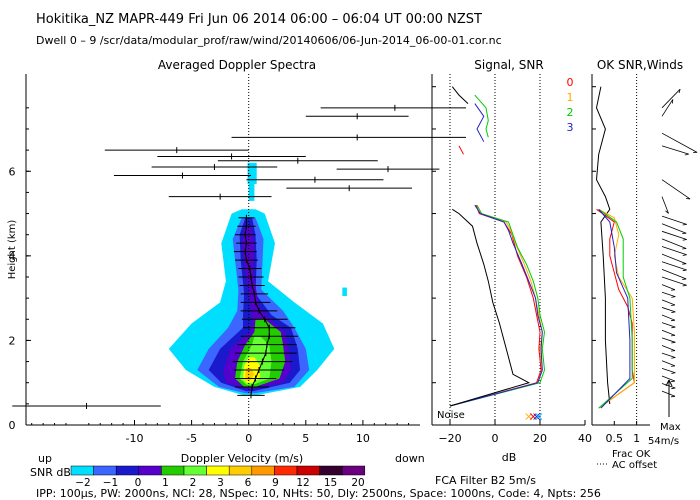 The height and width of the screenshot is (500, 700). I want to click on filter-label: FCA Filter B2 5m/s, so click(485, 480).